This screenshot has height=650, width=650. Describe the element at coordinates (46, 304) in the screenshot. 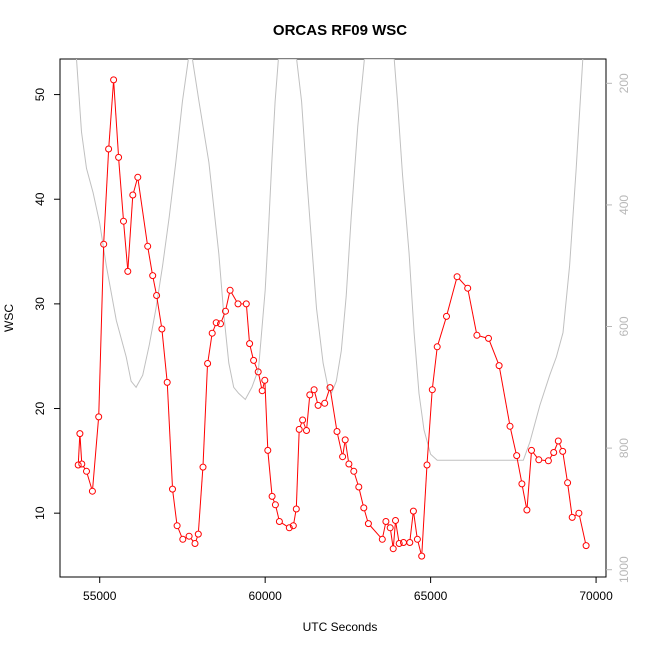

I see `y-axis: 10 20 30 40 50` at that location.